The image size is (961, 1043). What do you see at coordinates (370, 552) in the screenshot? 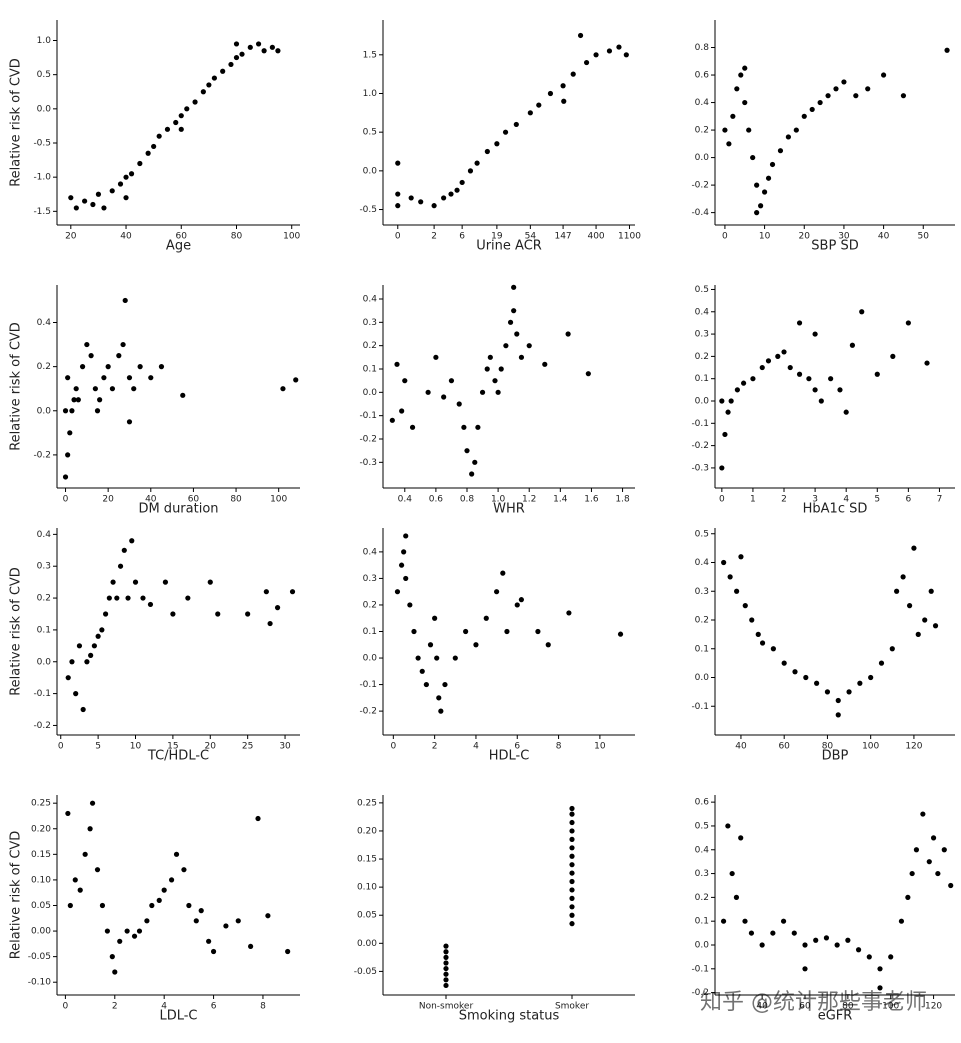
I see `y-tick-label: 0.4` at bounding box center [370, 552].